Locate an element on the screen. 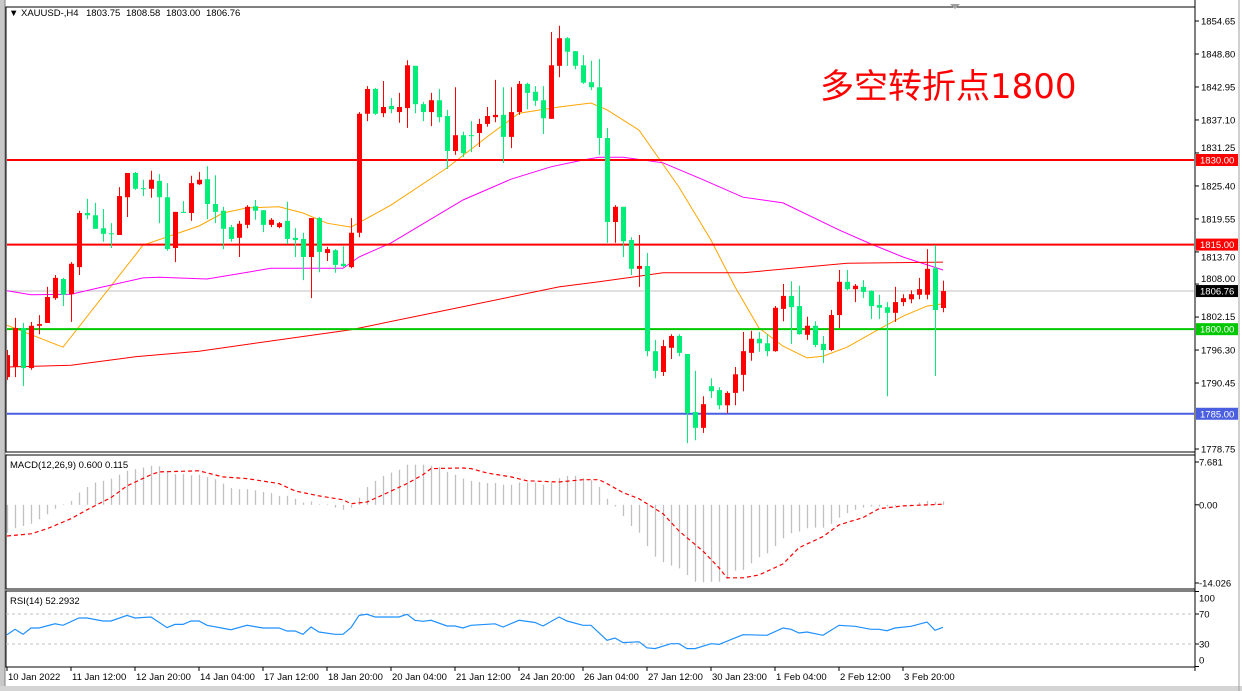  symbol-menu-arrow-icon: ▼ is located at coordinates (13, 13).